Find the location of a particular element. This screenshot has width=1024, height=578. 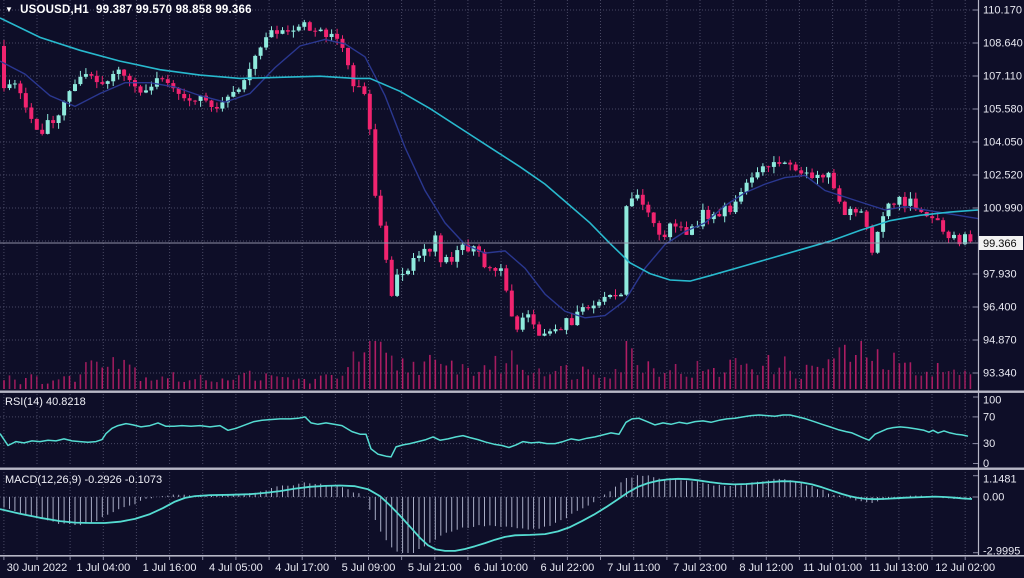

svg-text: 1.1481 is located at coordinates (1000, 480).